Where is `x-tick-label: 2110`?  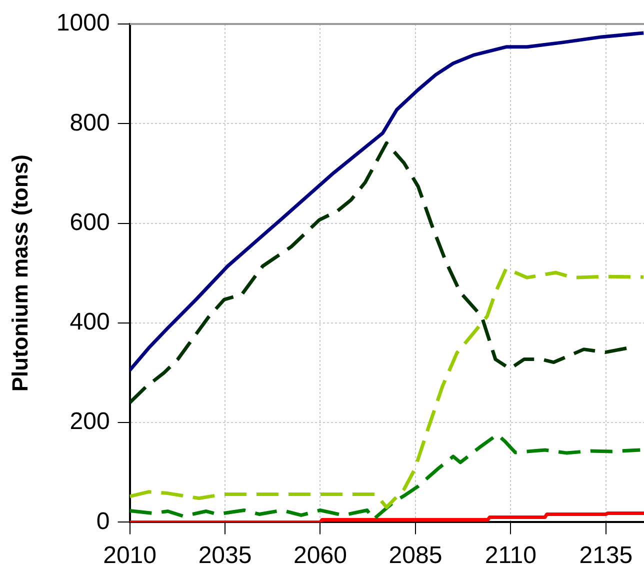
x-tick-label: 2110 is located at coordinates (510, 556).